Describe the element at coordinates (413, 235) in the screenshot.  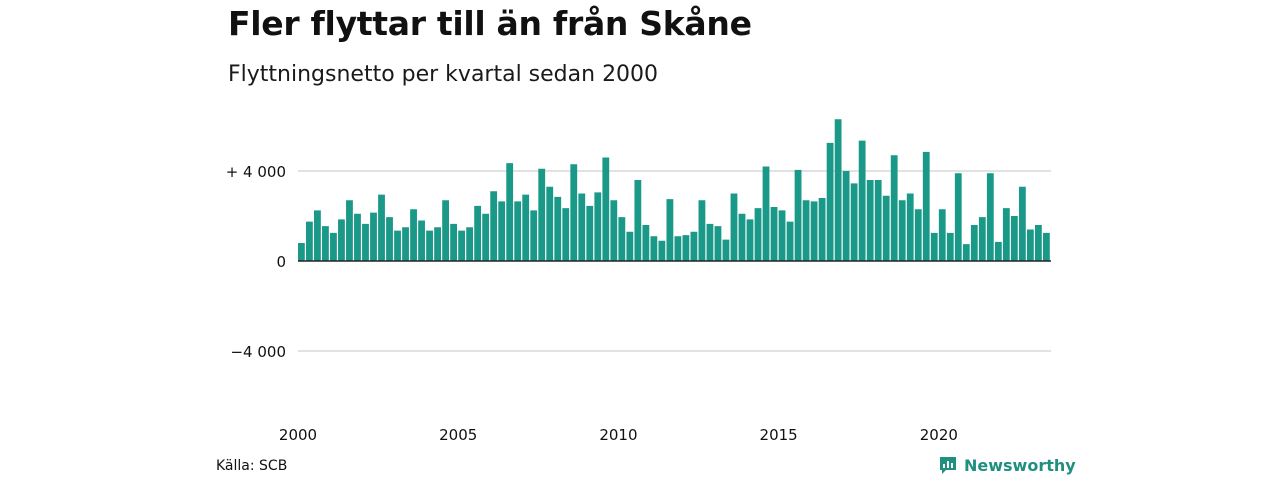
I see `bar-2003K3` at that location.